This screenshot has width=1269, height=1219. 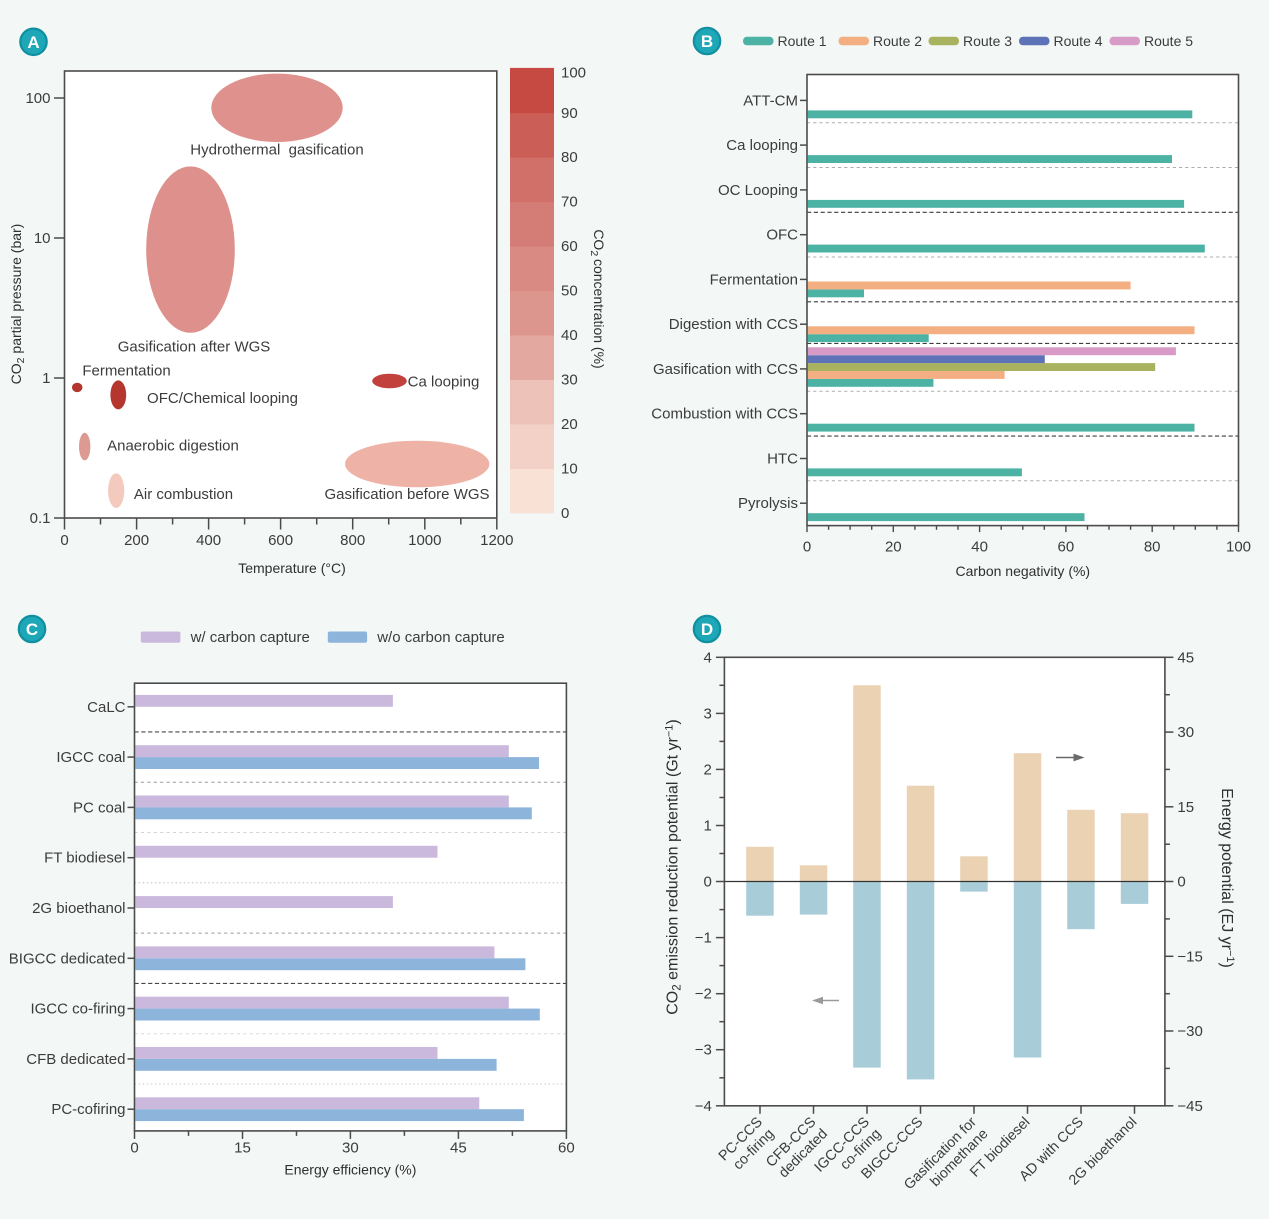 I want to click on svg-text: 2, so click(x=708, y=769).